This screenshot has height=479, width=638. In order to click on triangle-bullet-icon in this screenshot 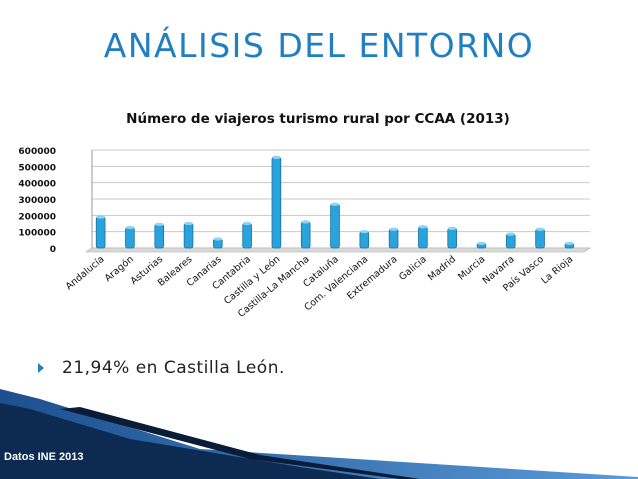, I will do `click(41, 368)`.